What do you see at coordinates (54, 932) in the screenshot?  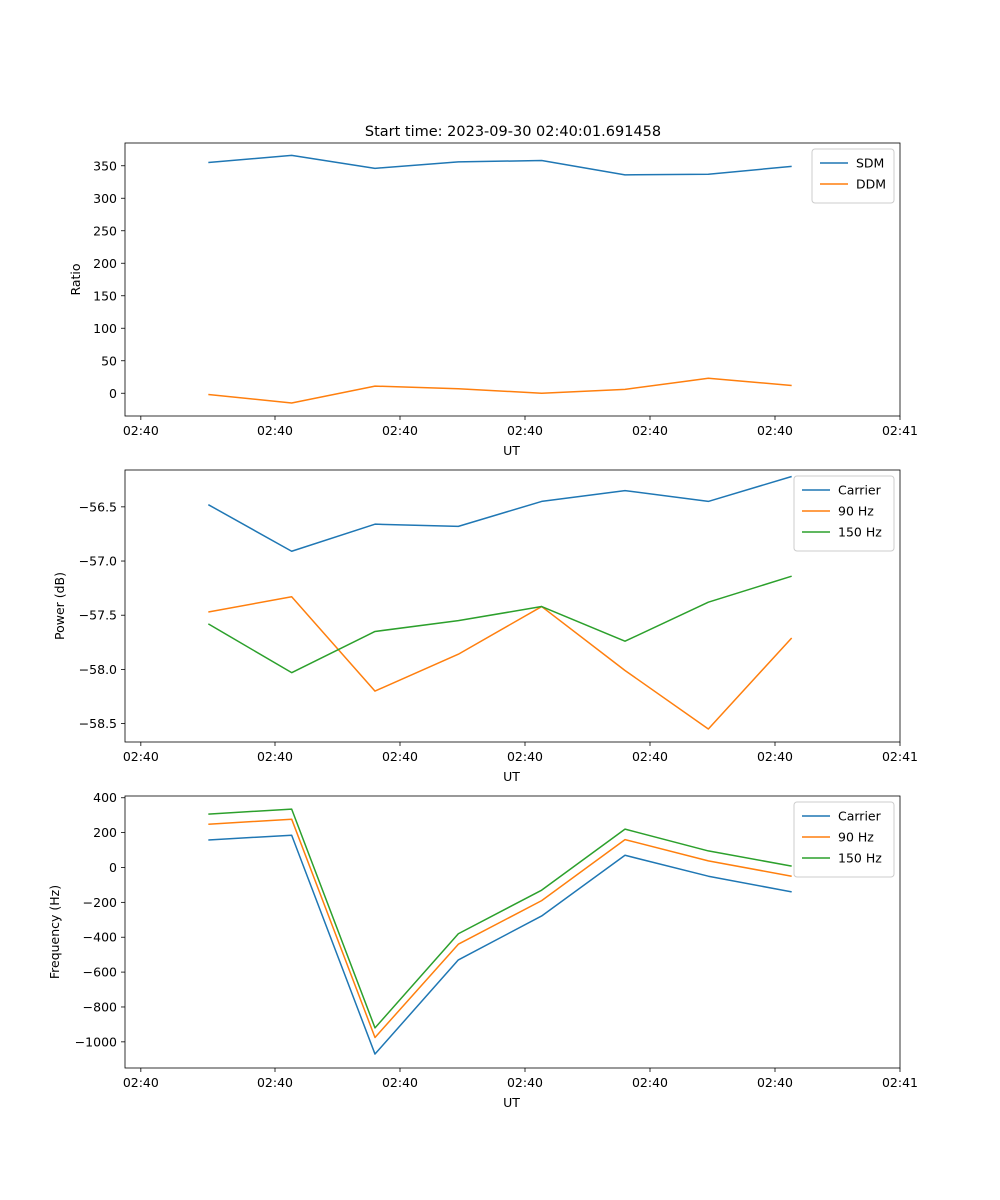 I see `frequency-y-axis-label: Frequency (Hz)` at bounding box center [54, 932].